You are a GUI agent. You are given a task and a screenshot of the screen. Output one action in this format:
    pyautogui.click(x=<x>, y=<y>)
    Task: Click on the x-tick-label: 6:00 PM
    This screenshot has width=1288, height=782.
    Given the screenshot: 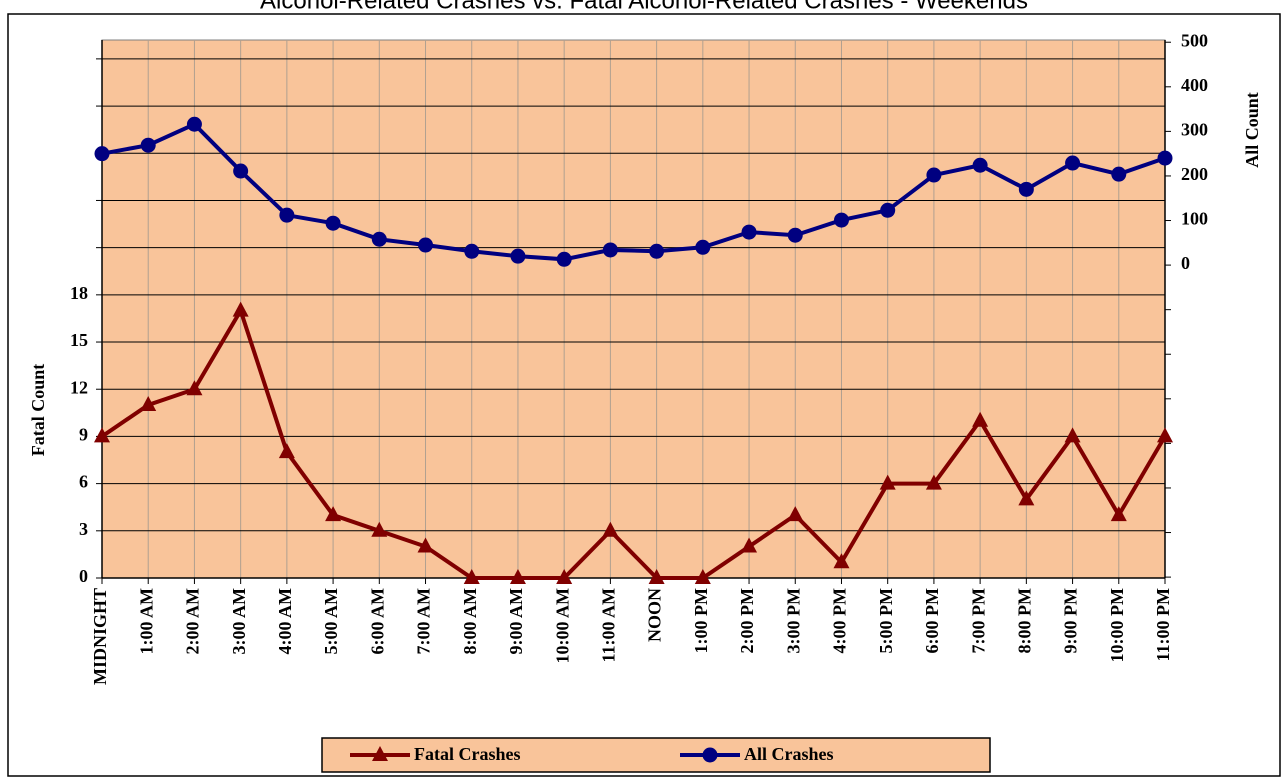 What is the action you would take?
    pyautogui.click(x=932, y=620)
    